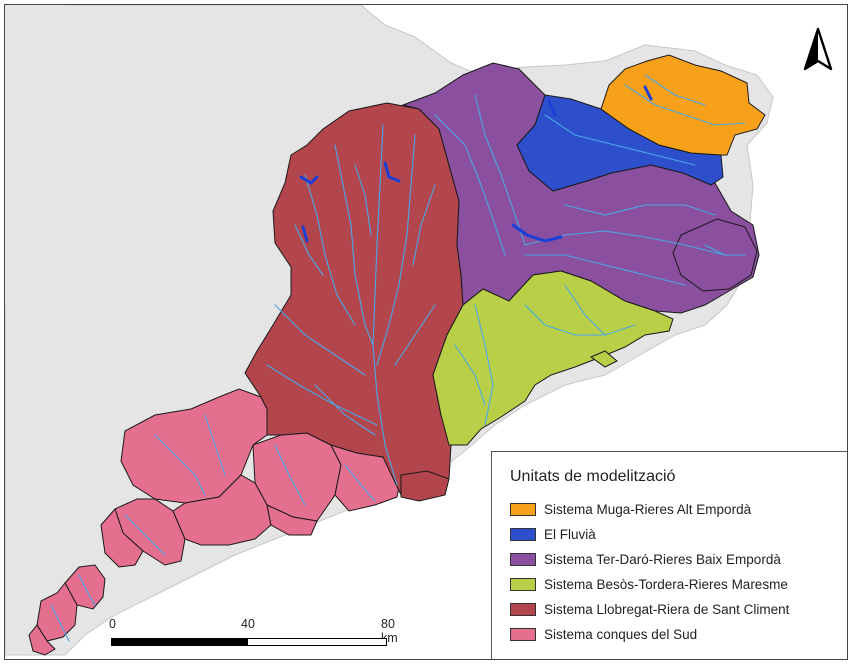 The image size is (852, 664). Describe the element at coordinates (248, 624) in the screenshot. I see `scale-label-40: 40` at that location.